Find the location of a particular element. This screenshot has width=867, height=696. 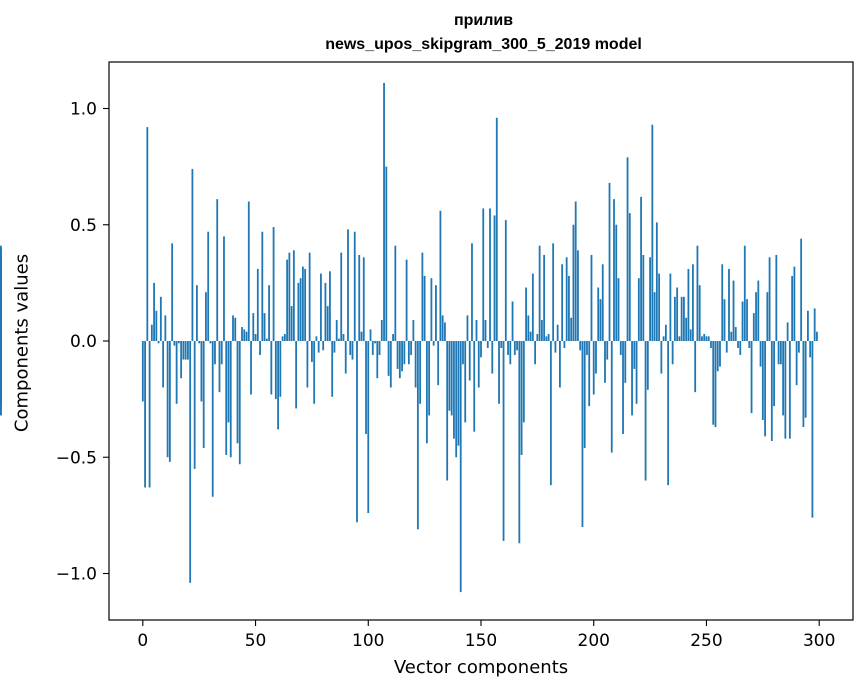

x-tick-label: 50 is located at coordinates (256, 641).